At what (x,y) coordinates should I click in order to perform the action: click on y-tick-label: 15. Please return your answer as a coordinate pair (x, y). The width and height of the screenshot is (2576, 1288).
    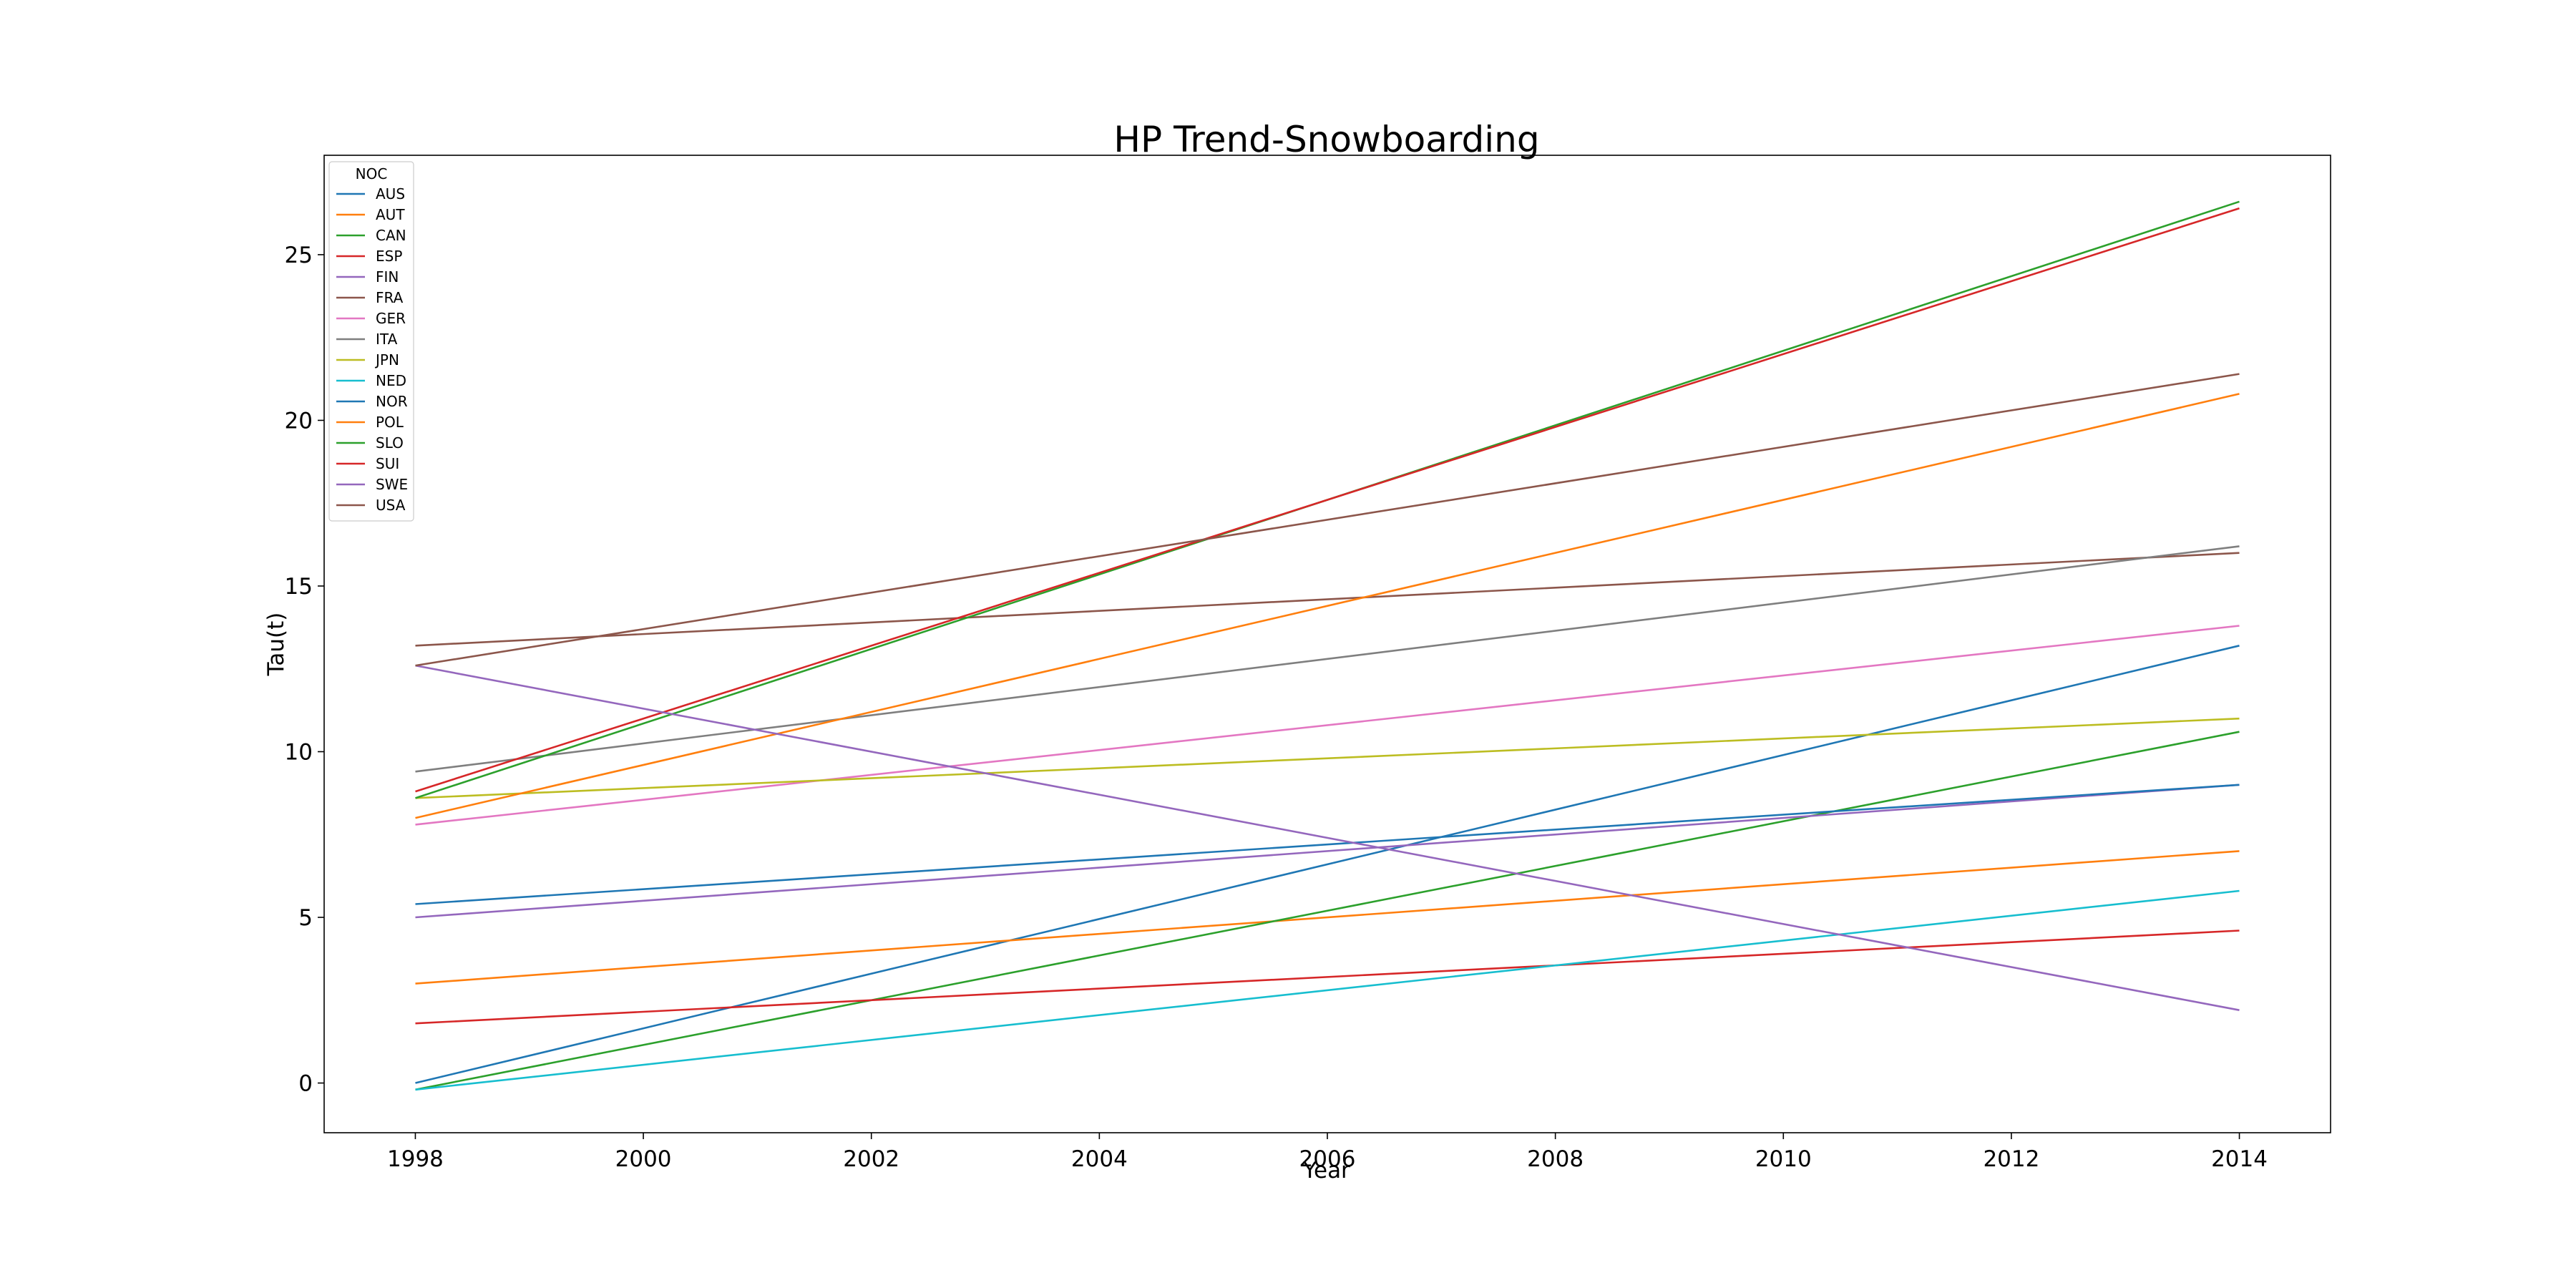
    Looking at the image, I should click on (299, 587).